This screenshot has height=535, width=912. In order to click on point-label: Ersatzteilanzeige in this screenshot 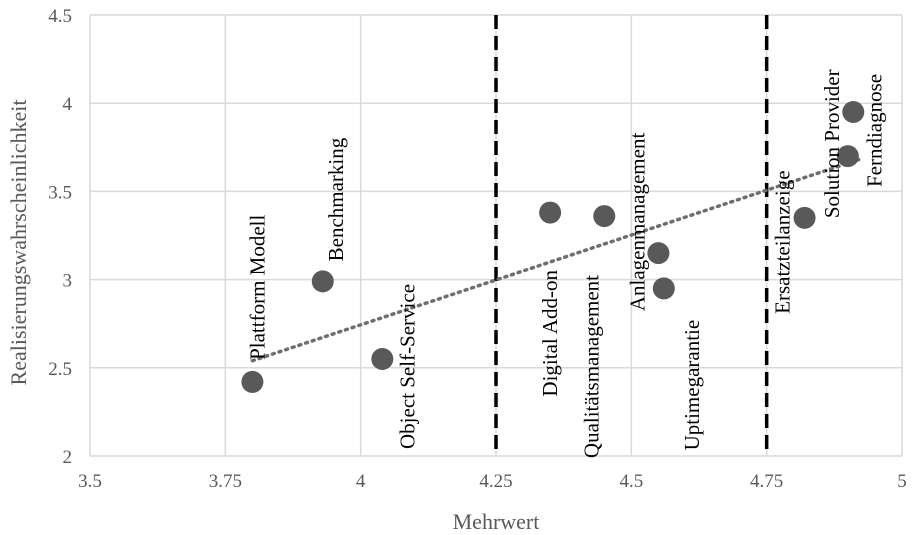, I will do `click(783, 241)`.